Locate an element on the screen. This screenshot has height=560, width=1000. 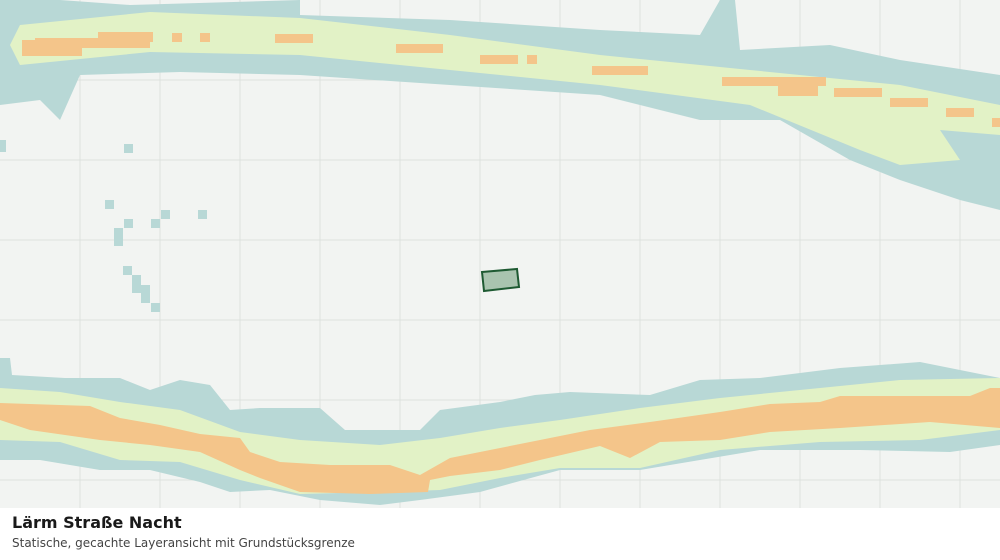
map-title: Lärm Straße Nacht is located at coordinates (97, 522).